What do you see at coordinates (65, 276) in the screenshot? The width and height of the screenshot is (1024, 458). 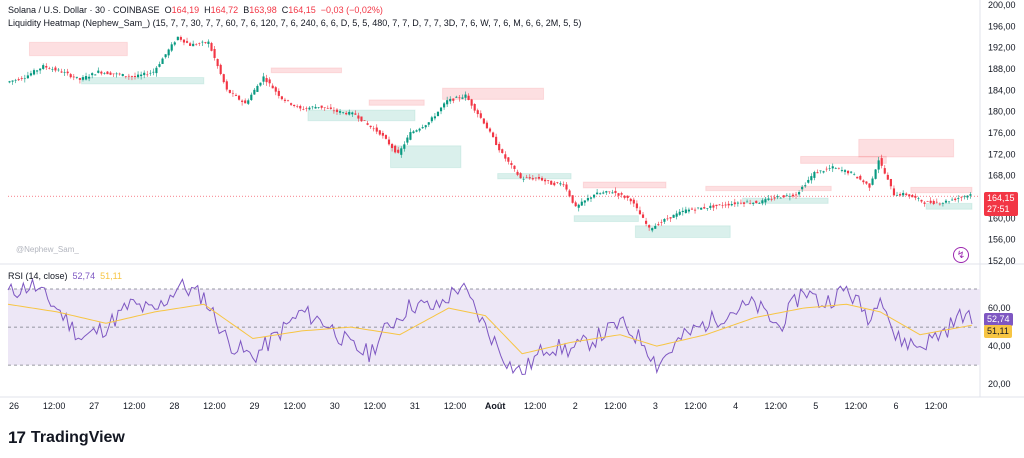 I see `rsi-legend: RSI (14, close) 52,74 51,11` at bounding box center [65, 276].